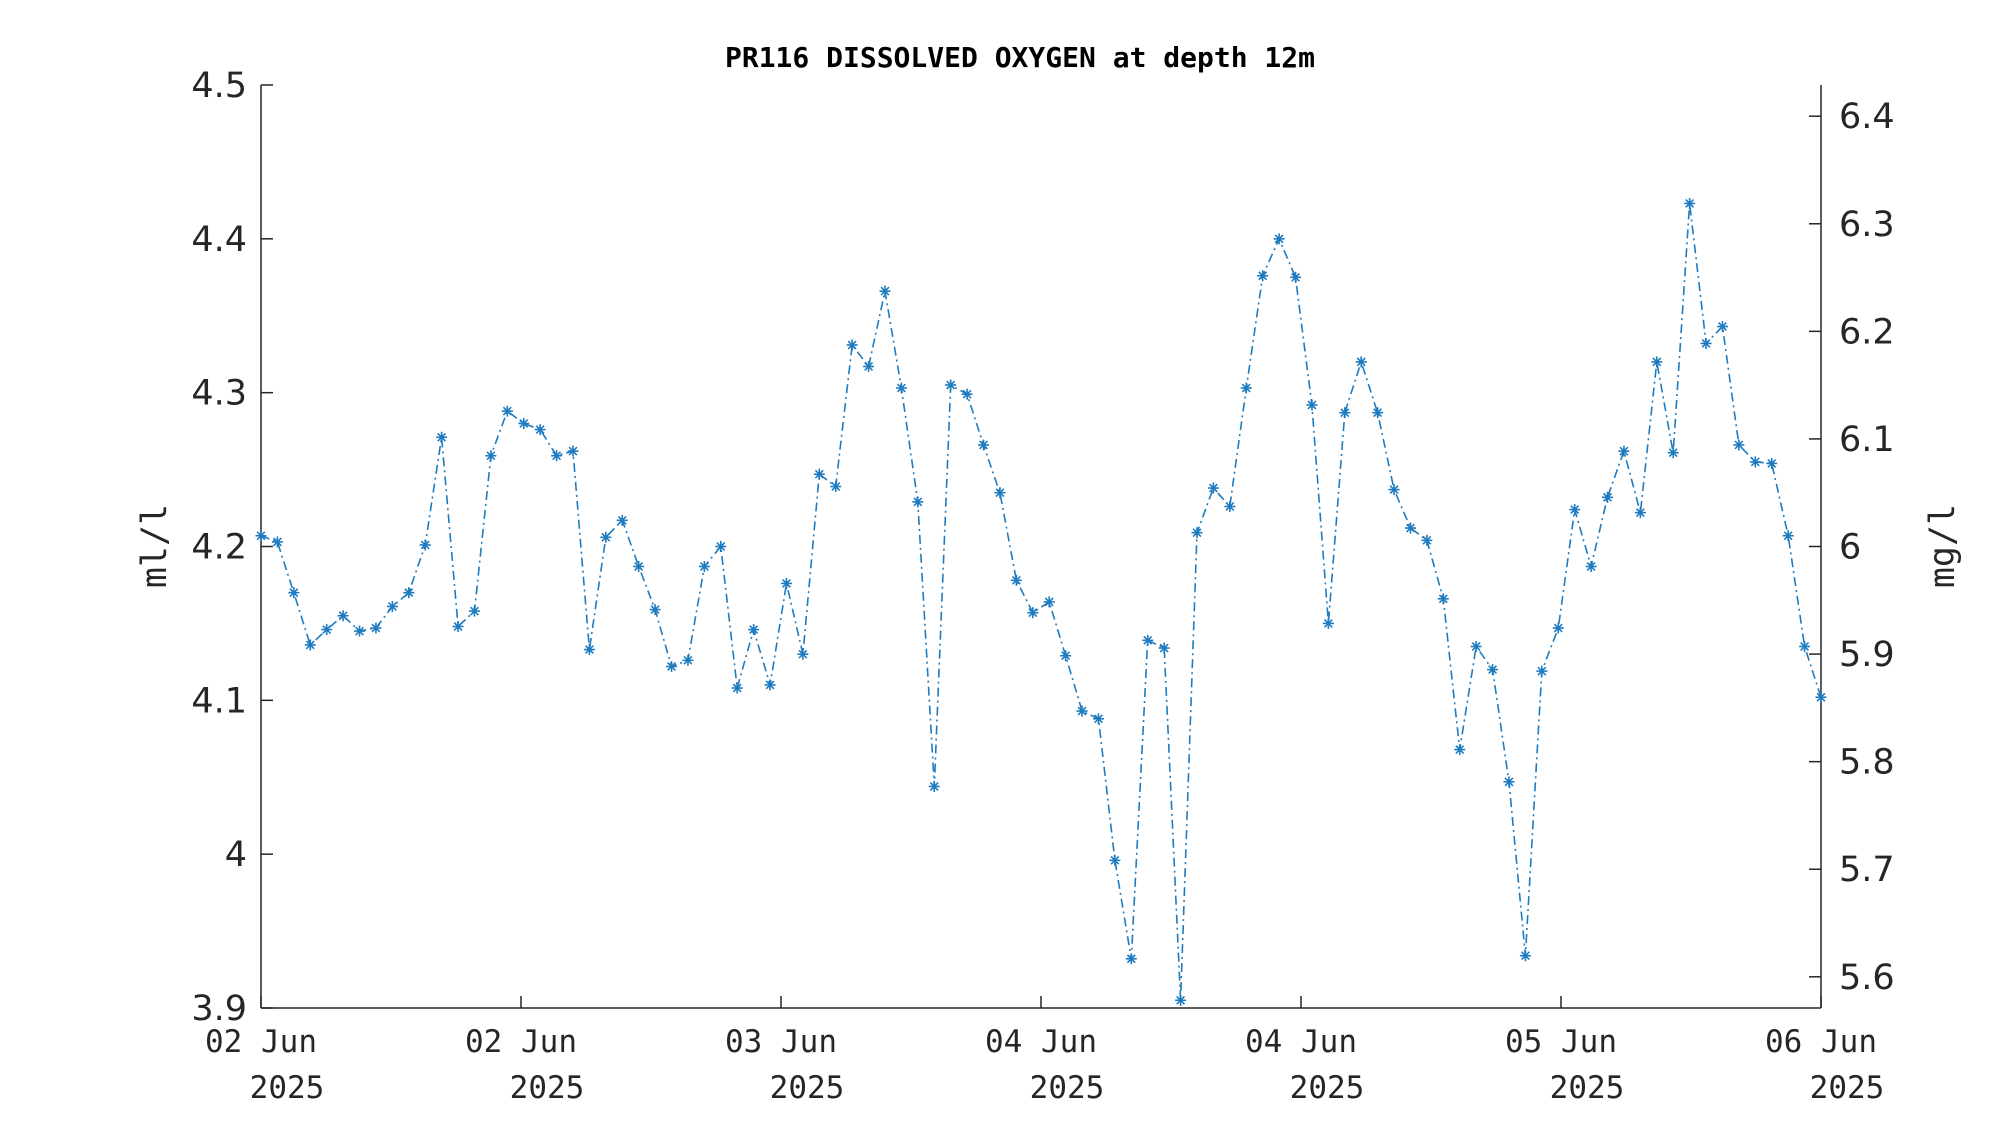 This screenshot has width=2000, height=1125. Describe the element at coordinates (1867, 655) in the screenshot. I see `y2-tick-label: 5.9` at that location.